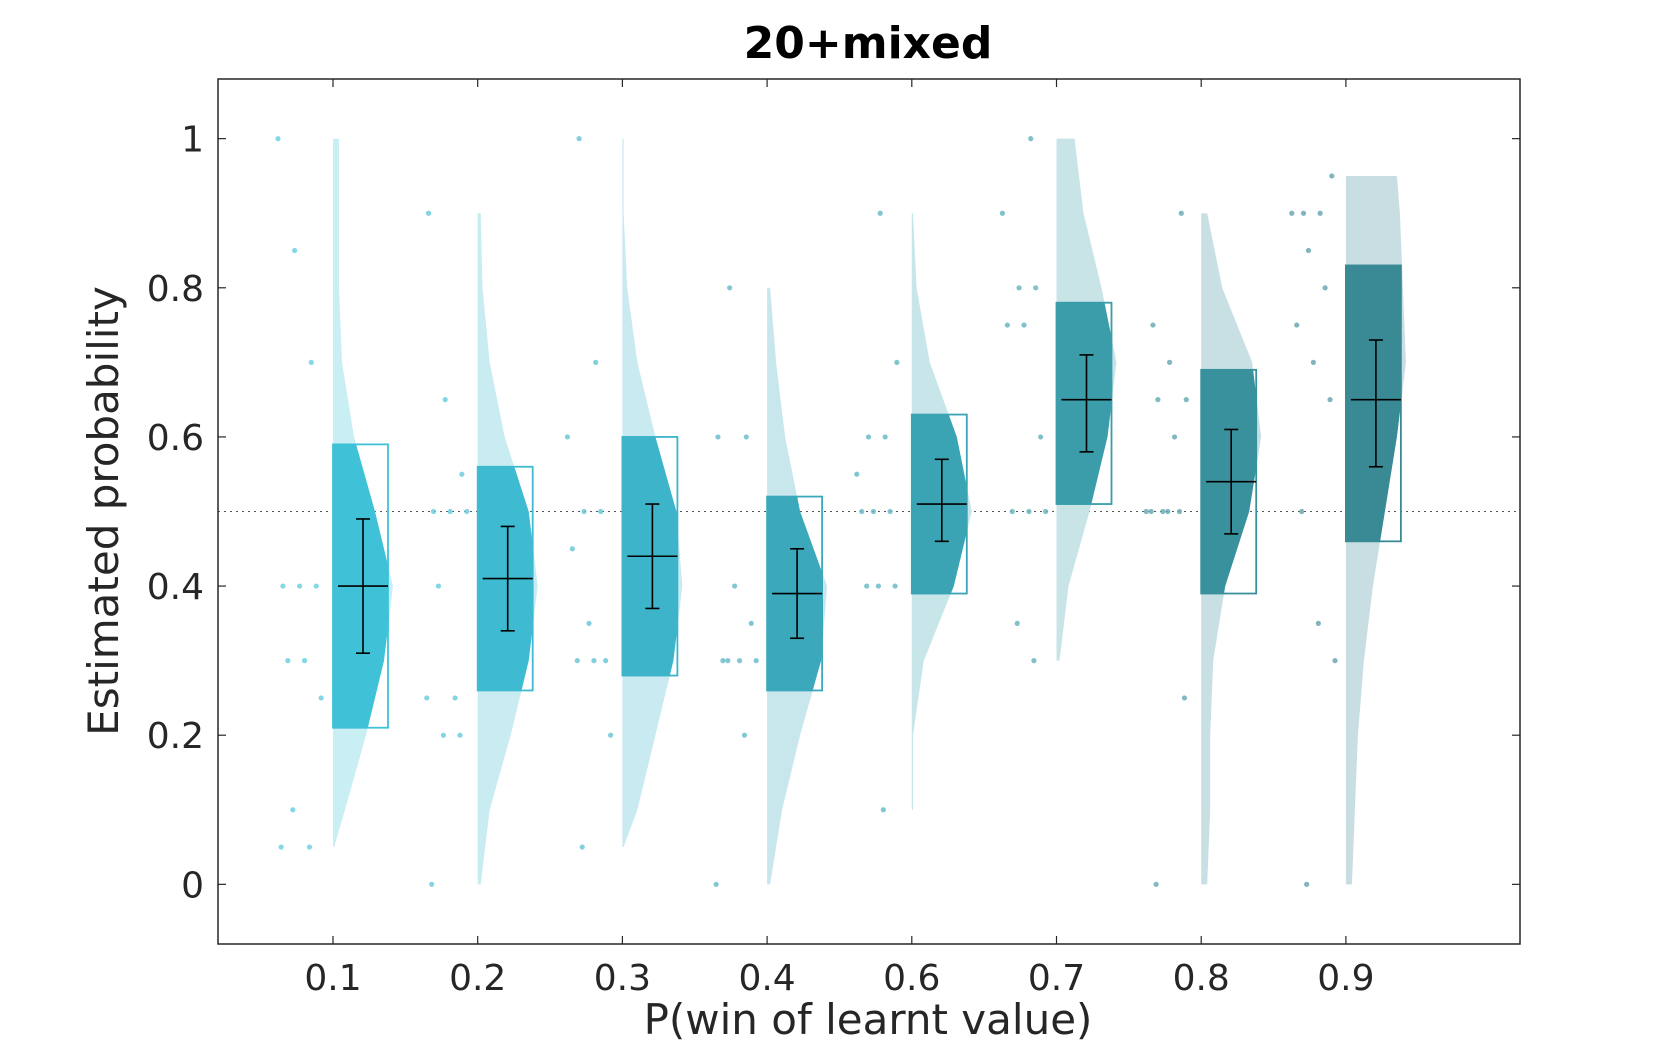 This screenshot has height=1048, width=1656. What do you see at coordinates (868, 1019) in the screenshot?
I see `x-axis-label: P(win of learnt value)` at bounding box center [868, 1019].